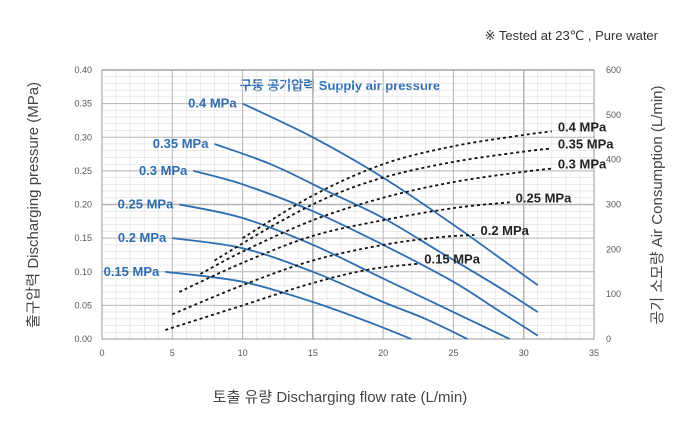 This screenshot has width=680, height=433. Describe the element at coordinates (524, 353) in the screenshot. I see `x-tick-label: 30` at that location.